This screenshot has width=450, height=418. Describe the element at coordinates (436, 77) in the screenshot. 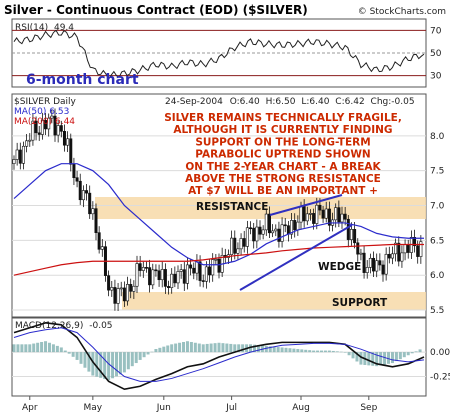

I see `rsi-tick-label: 30` at that location.